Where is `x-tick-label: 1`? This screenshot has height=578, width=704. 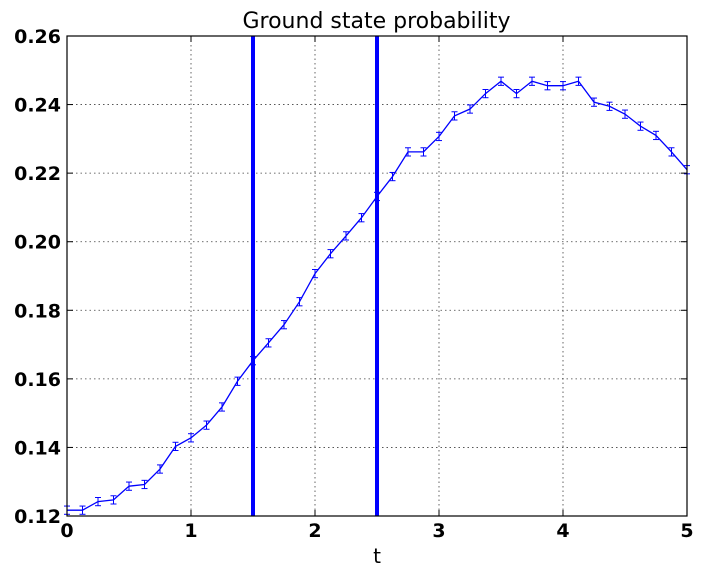 x-tick-label: 1 is located at coordinates (190, 531).